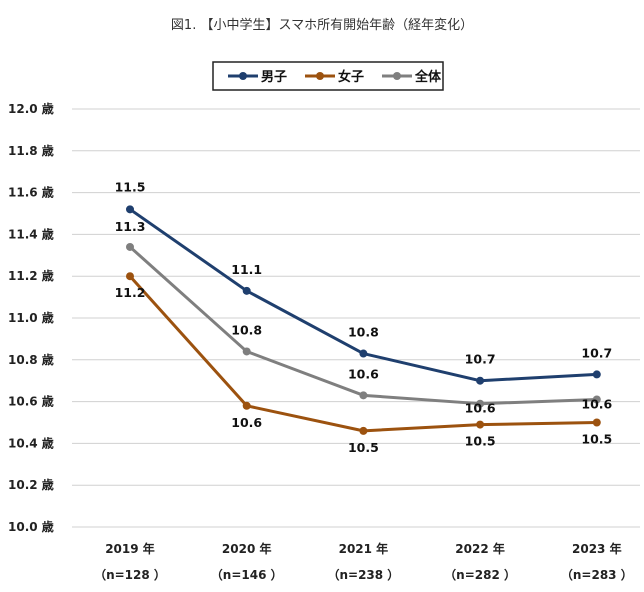  What do you see at coordinates (31, 484) in the screenshot?
I see `y-tick-label: 10.2 歳` at bounding box center [31, 484].